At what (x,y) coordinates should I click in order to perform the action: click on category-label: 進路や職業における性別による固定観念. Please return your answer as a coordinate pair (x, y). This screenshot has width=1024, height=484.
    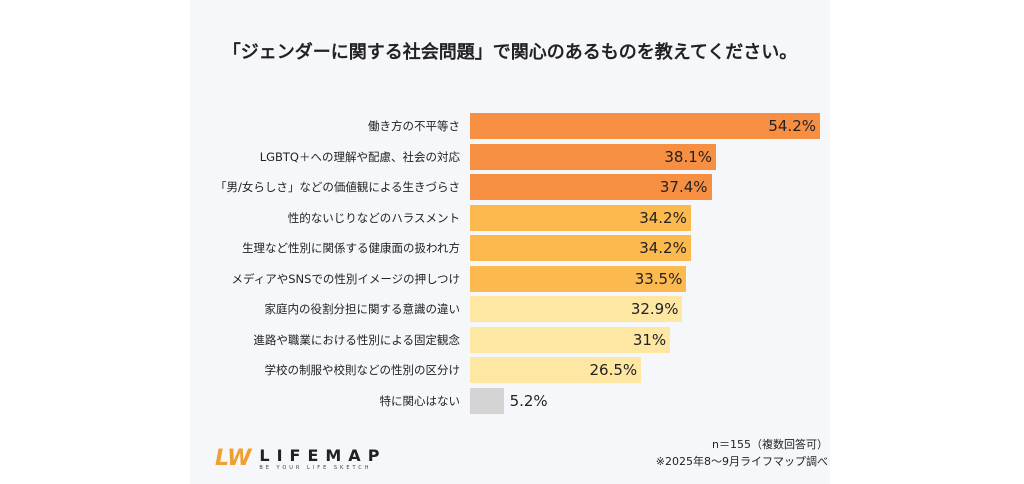
    Looking at the image, I should click on (356, 339).